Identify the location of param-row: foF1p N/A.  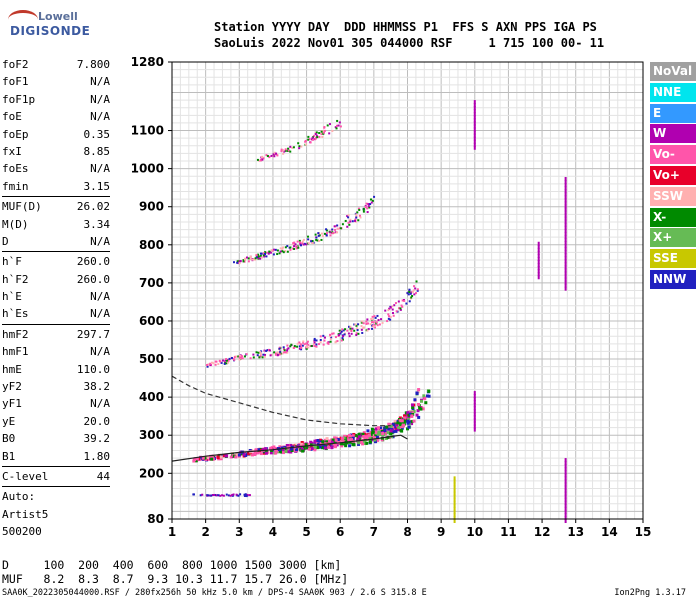
(56, 99).